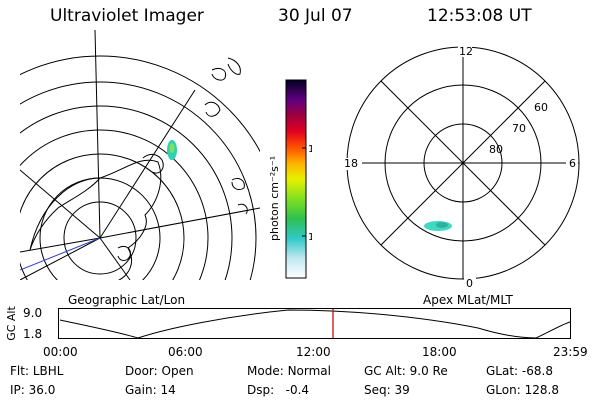 The height and width of the screenshot is (400, 600). I want to click on left-panel-caption: Geographic Lat/Lon, so click(127, 300).